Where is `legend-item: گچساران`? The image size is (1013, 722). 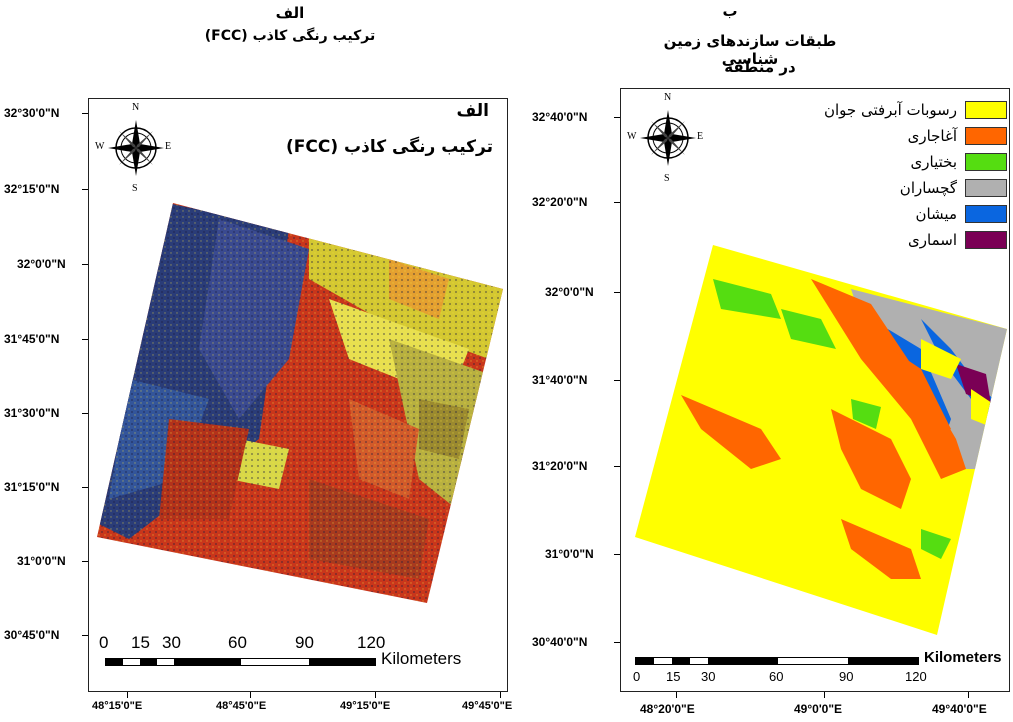 legend-item: گچساران is located at coordinates (953, 188).